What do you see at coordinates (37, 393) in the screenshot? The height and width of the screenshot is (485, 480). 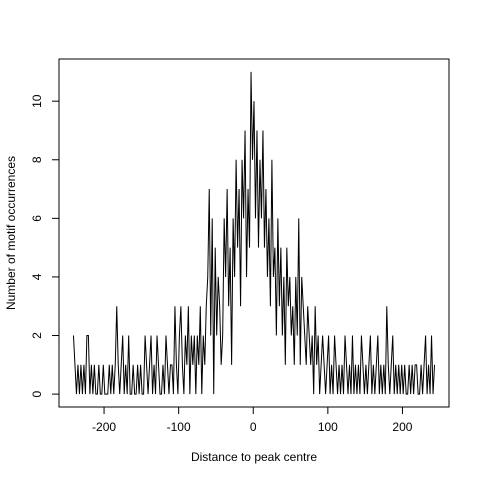 I see `y-tick-label: 0` at bounding box center [37, 393].